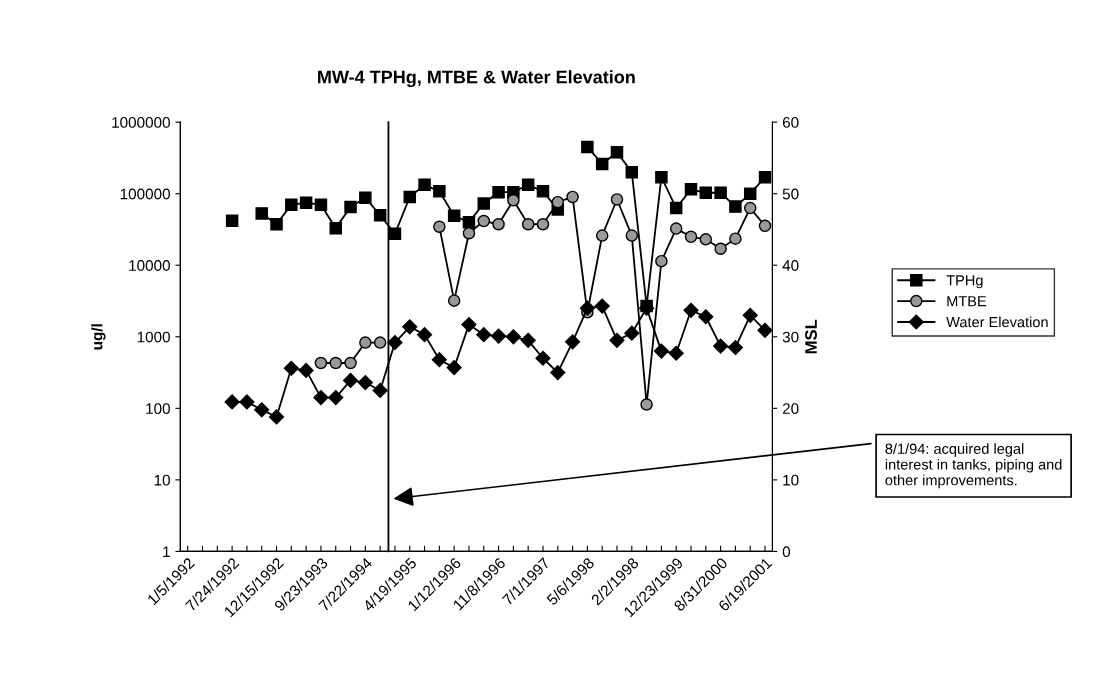 This screenshot has height=698, width=1113. I want to click on y2-tick-label: 30, so click(790, 337).